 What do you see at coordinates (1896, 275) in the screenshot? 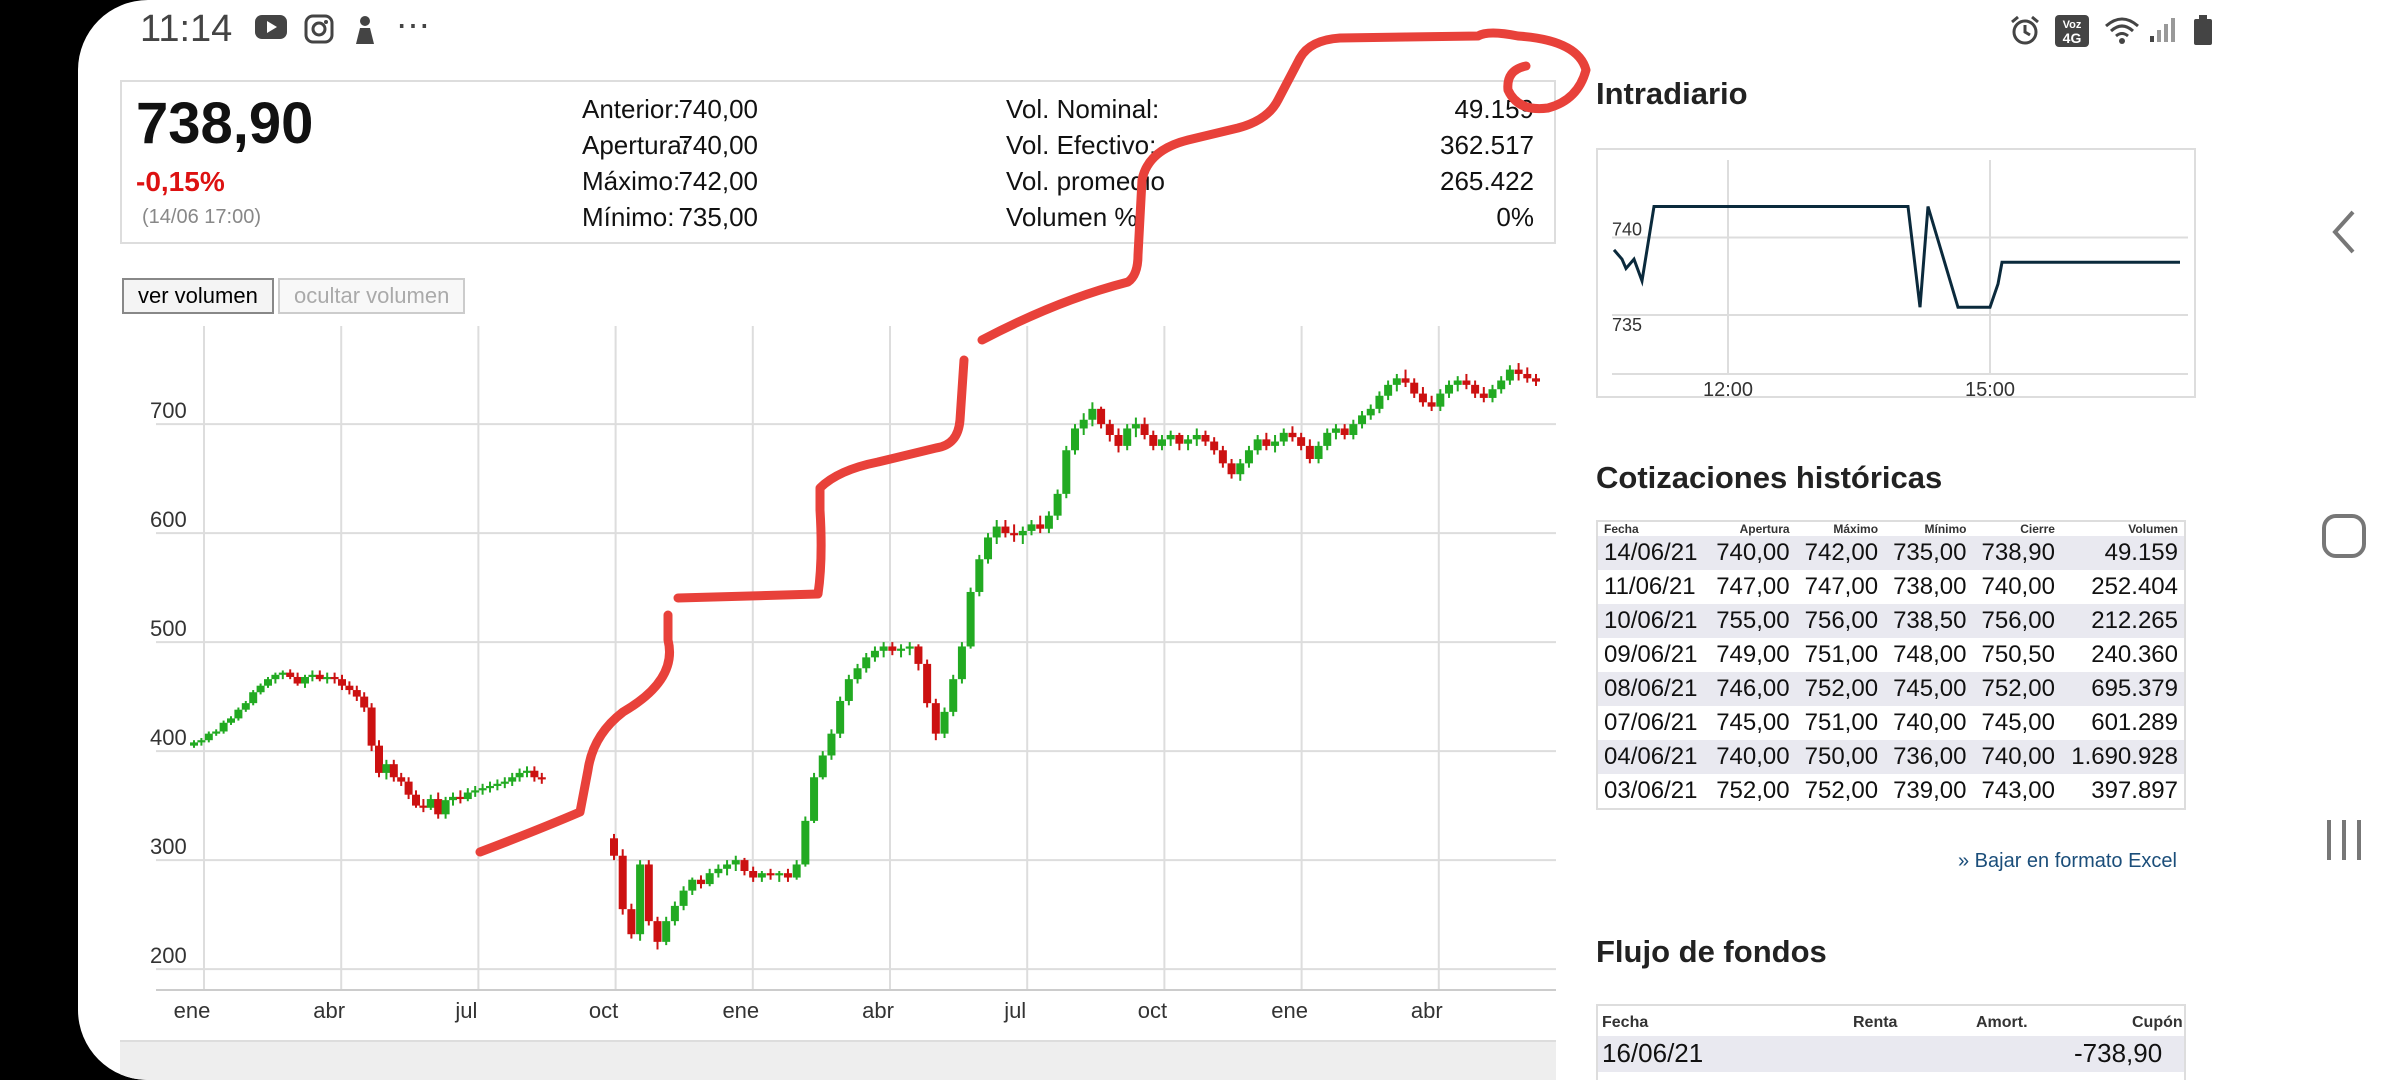
I see `intraday-chart: 735 740 12:00 15:00` at bounding box center [1896, 275].